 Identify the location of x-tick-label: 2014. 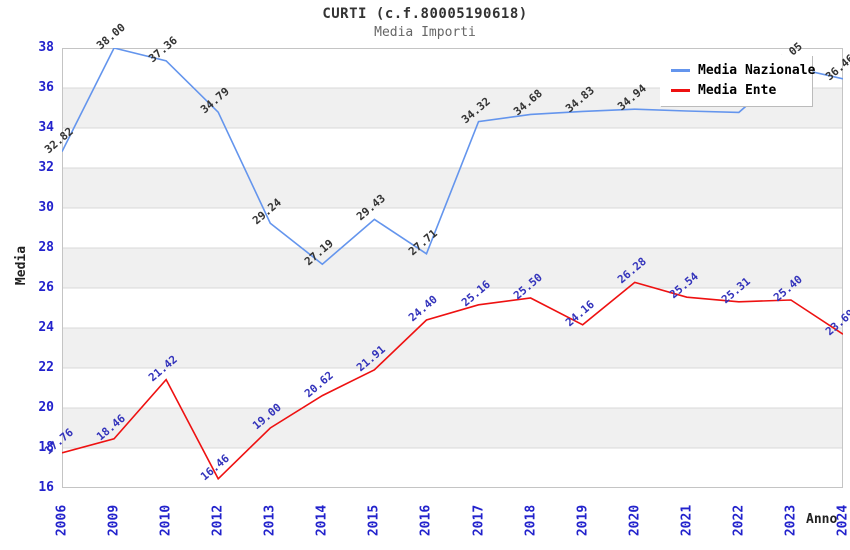
(322, 520).